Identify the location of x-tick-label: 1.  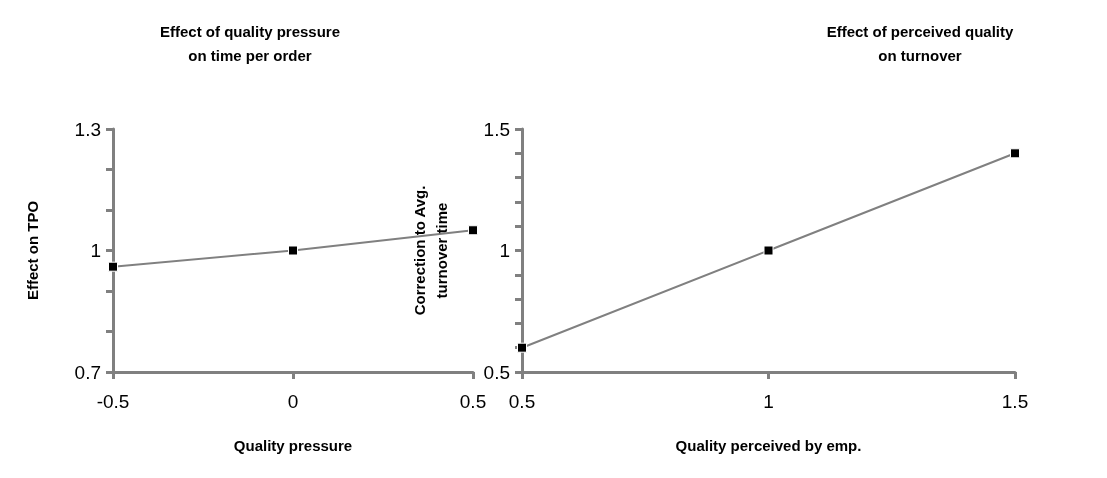
(768, 401).